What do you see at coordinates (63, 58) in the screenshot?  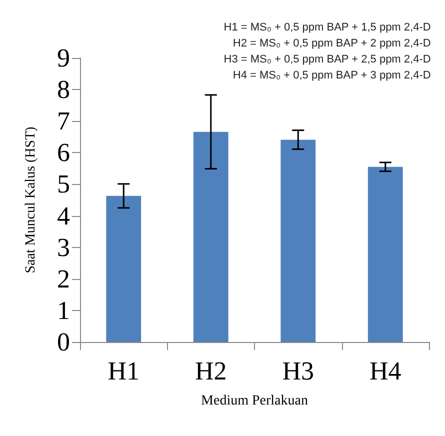 I see `y-tick-label: 9` at bounding box center [63, 58].